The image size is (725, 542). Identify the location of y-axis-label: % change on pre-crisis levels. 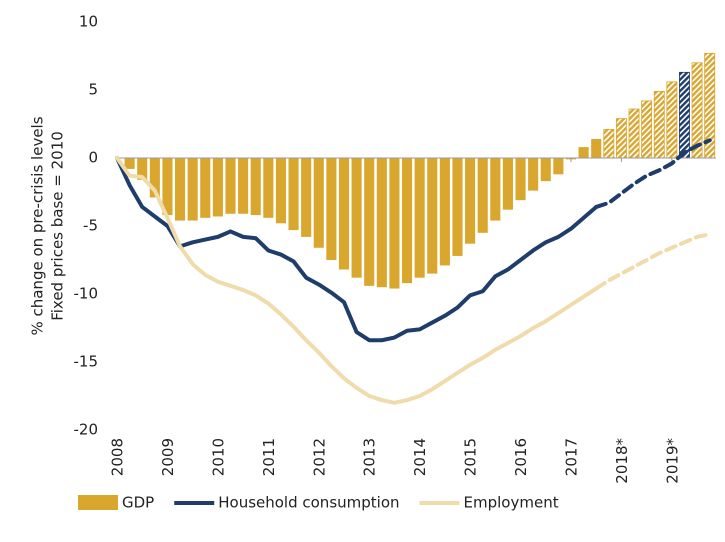
(38, 225).